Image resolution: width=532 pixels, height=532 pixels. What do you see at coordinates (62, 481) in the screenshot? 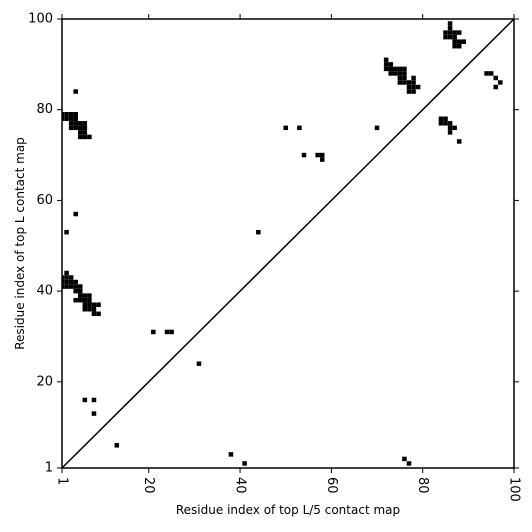
I see `x-tick-label: 1` at bounding box center [62, 481].